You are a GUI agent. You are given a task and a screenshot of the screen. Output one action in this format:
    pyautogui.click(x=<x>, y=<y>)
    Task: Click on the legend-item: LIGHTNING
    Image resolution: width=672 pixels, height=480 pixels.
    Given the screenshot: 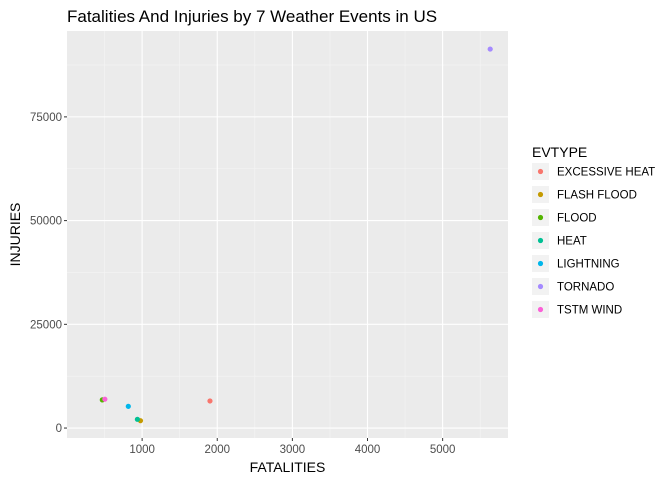 What is the action you would take?
    pyautogui.click(x=576, y=263)
    